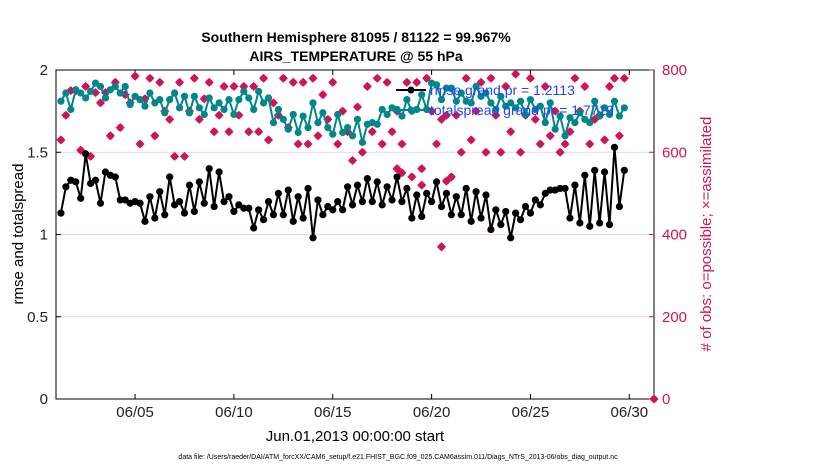 The width and height of the screenshot is (830, 470). Describe the element at coordinates (432, 412) in the screenshot. I see `x-tick-label: 06/20` at that location.